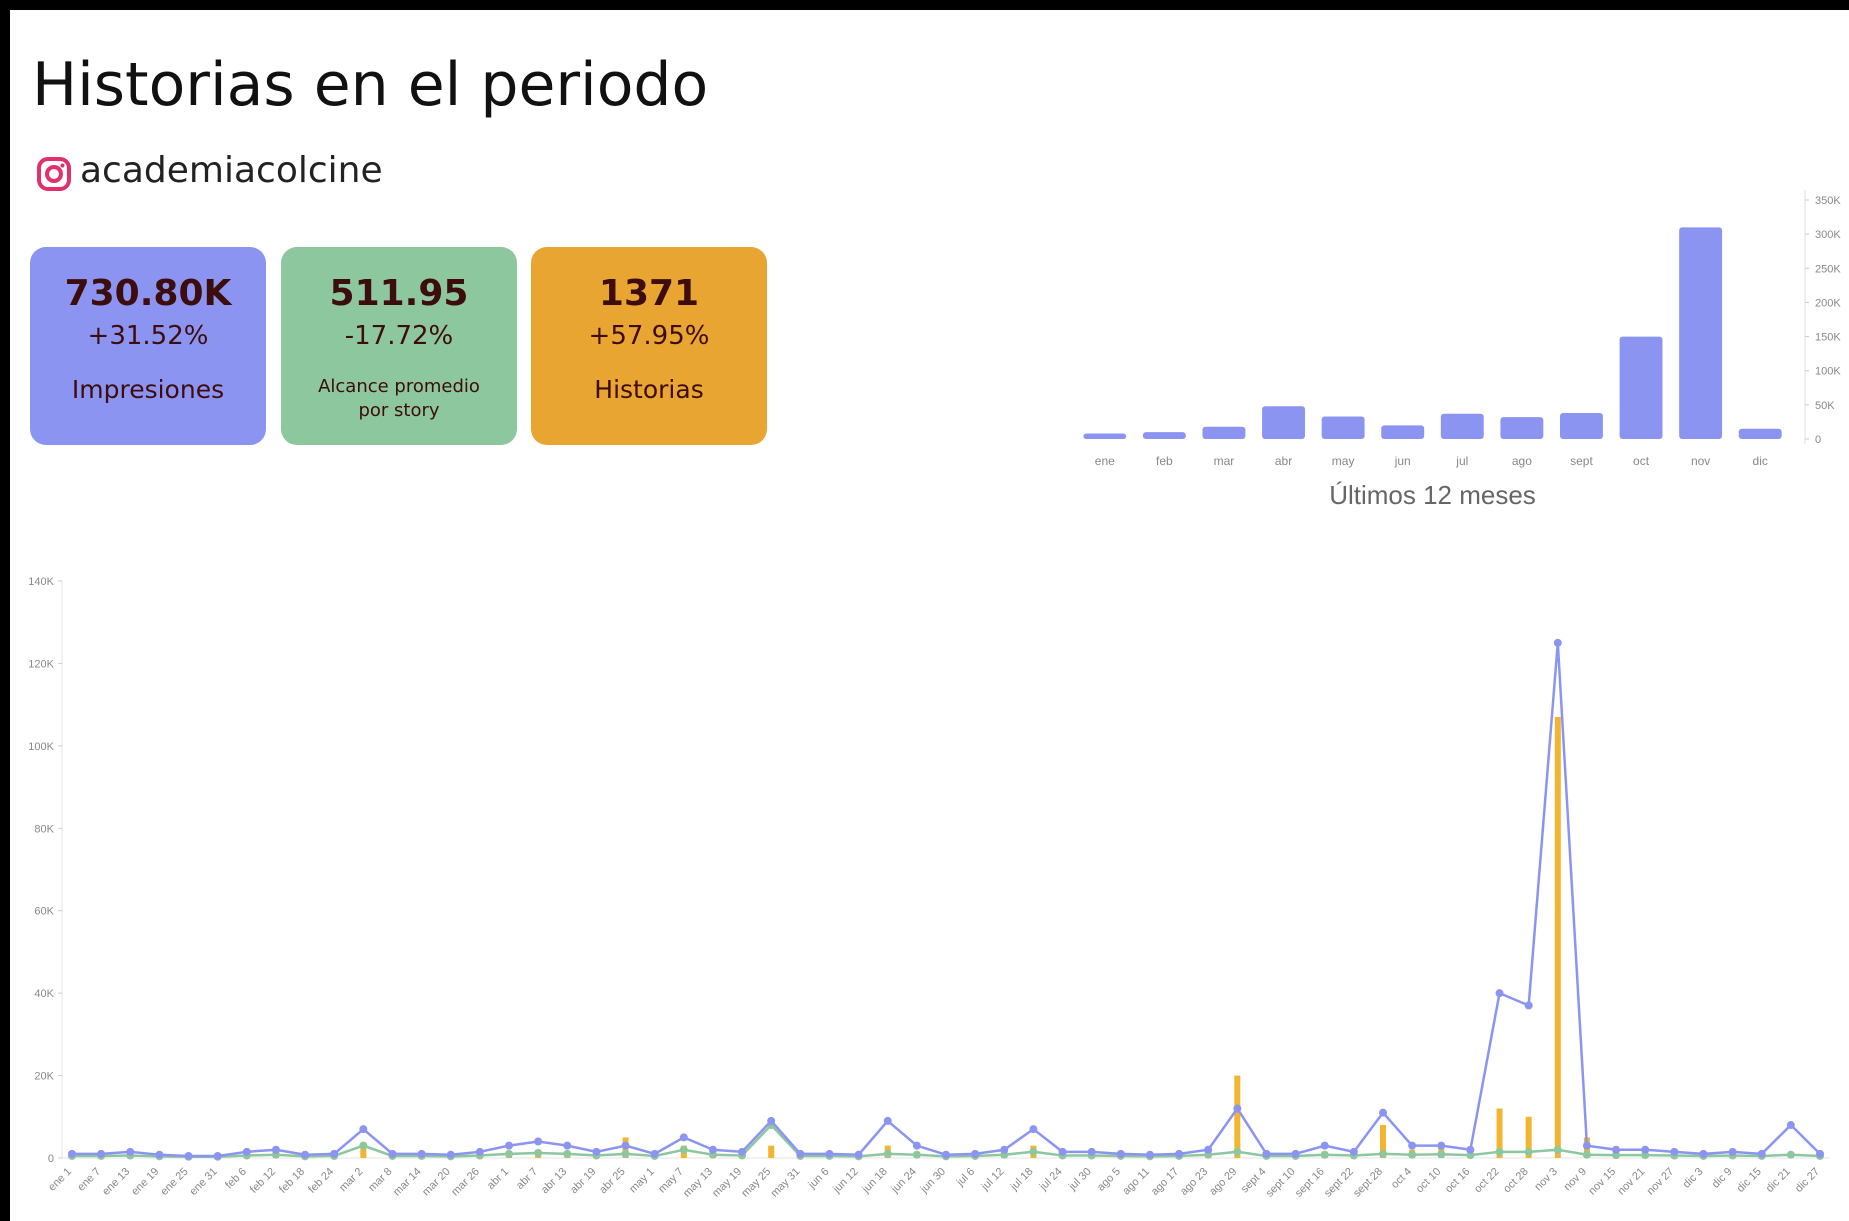  What do you see at coordinates (204, 1182) in the screenshot?
I see `x-tick-label: ene 31` at bounding box center [204, 1182].